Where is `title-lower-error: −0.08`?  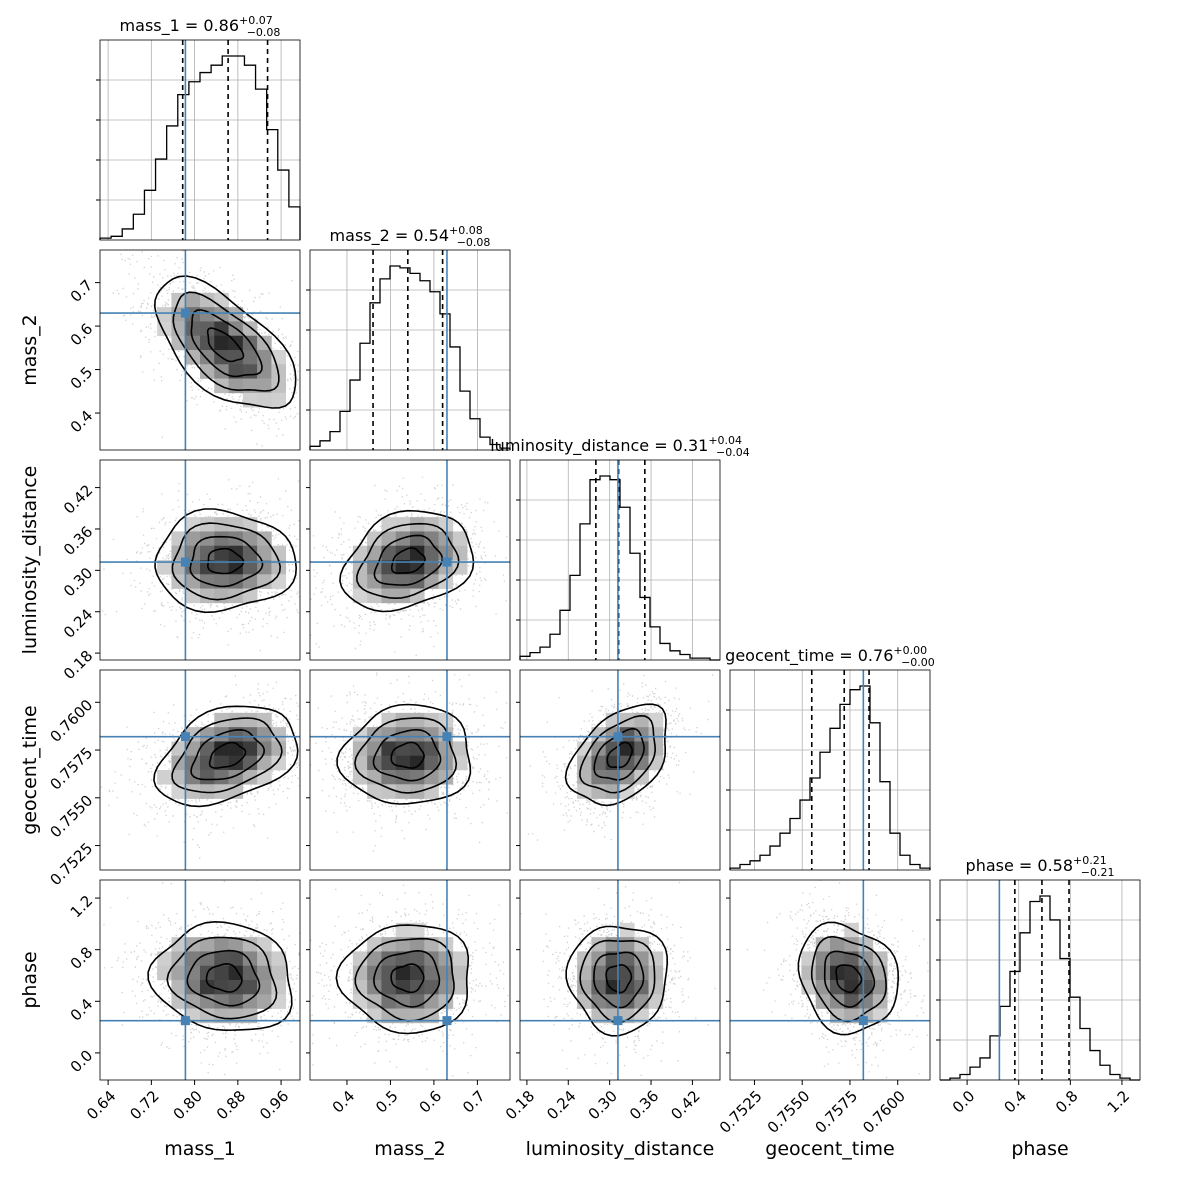 title-lower-error: −0.08 is located at coordinates (474, 242).